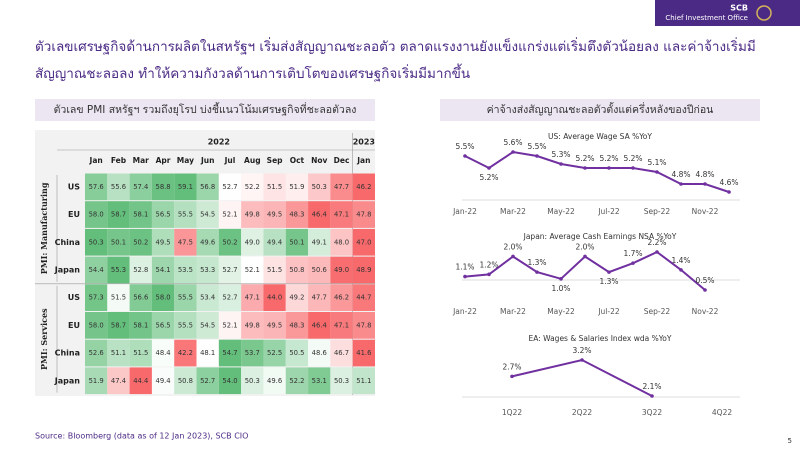 The image size is (800, 454). What do you see at coordinates (488, 177) in the screenshot?
I see `data-label: 5.2%` at bounding box center [488, 177].